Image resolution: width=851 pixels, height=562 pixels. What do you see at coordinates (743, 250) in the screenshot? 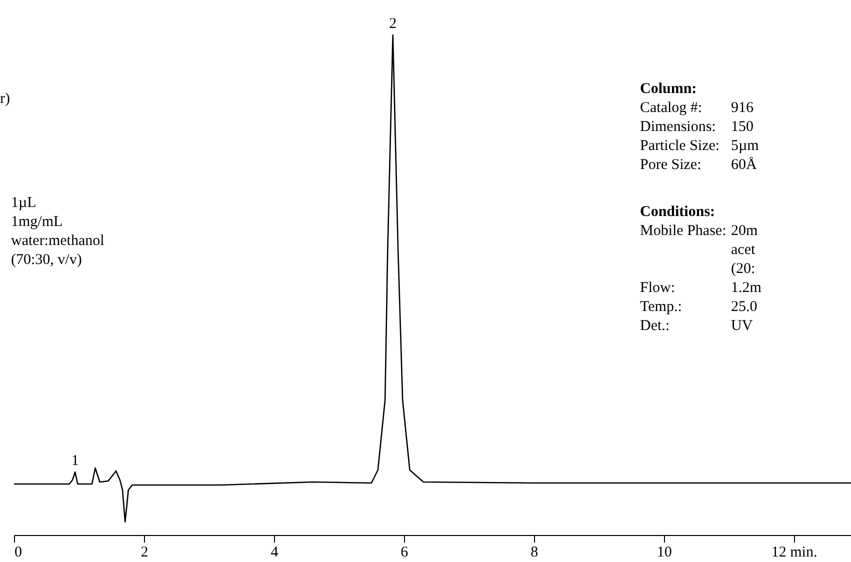
I see `annotation: acet` at bounding box center [743, 250].